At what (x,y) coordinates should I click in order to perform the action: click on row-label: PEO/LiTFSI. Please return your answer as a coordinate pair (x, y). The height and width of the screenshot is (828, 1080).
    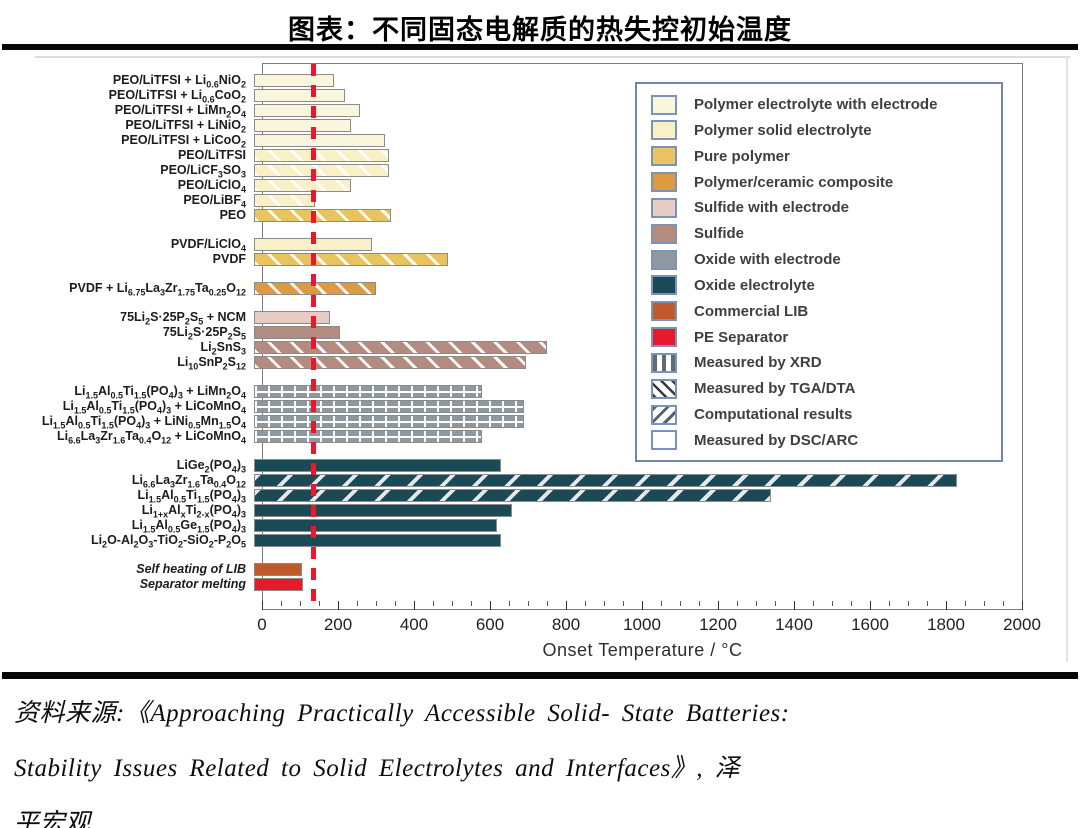
    Looking at the image, I should click on (211, 155).